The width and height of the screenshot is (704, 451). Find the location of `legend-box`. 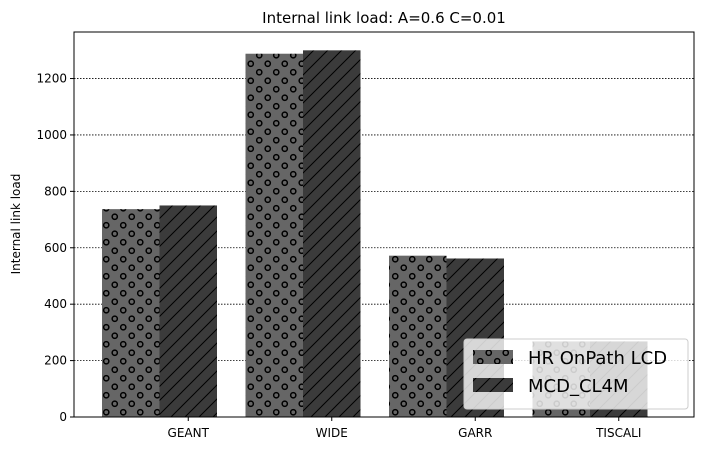

legend-box is located at coordinates (576, 374).